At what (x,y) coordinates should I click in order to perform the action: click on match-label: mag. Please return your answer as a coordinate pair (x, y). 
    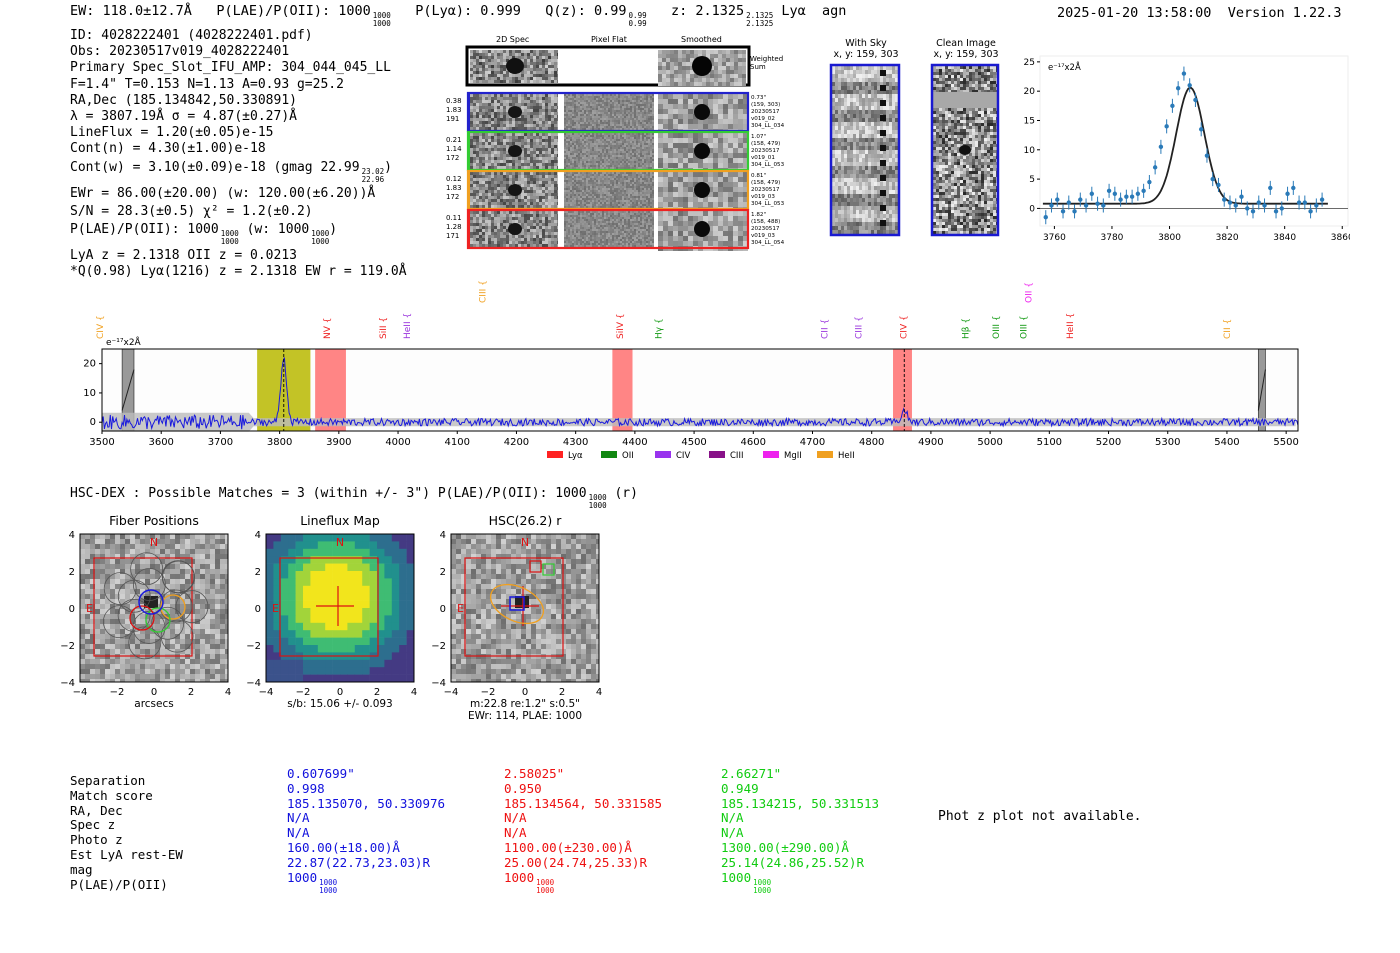
    Looking at the image, I should click on (81, 869).